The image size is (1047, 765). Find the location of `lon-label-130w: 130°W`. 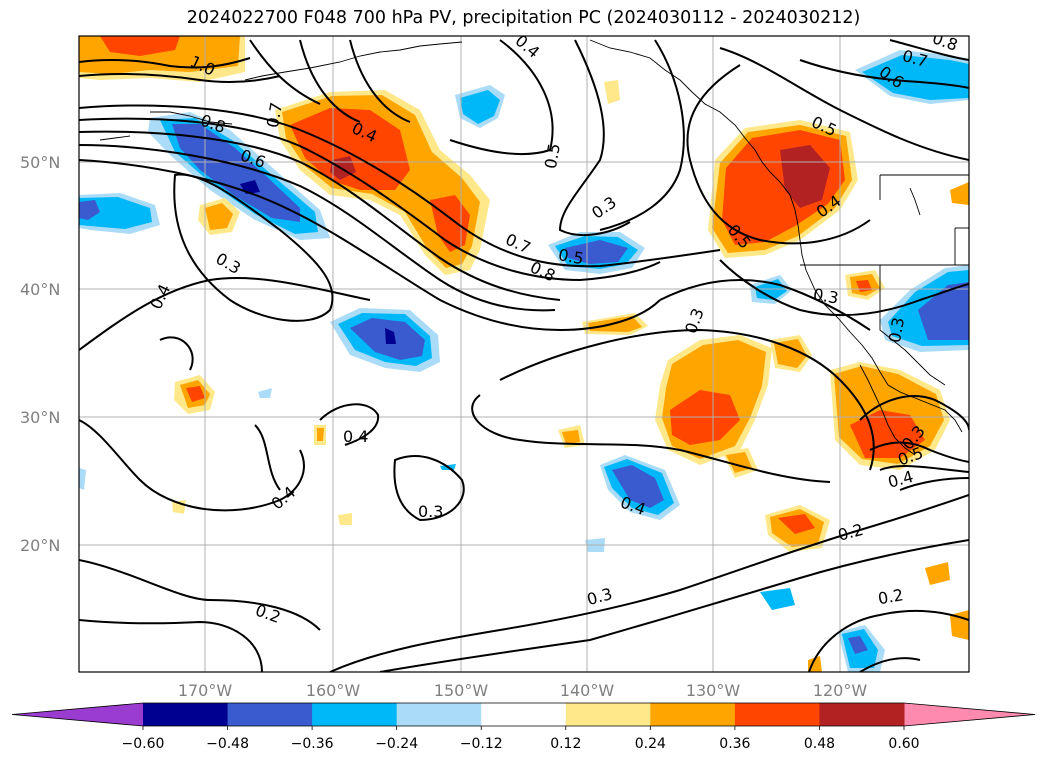

lon-label-130w: 130°W is located at coordinates (713, 690).